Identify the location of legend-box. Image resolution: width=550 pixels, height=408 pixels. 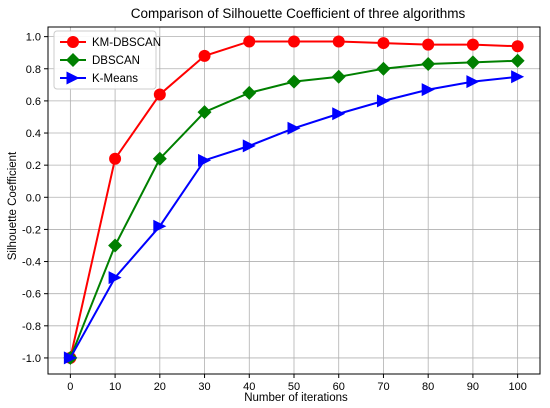
(105, 60).